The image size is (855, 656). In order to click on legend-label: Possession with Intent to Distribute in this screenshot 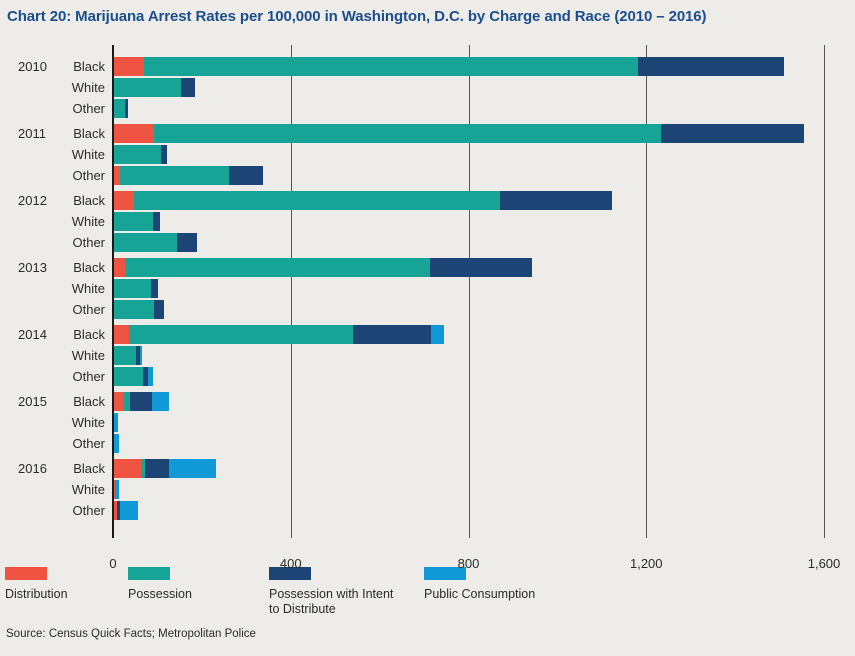, I will do `click(331, 601)`.